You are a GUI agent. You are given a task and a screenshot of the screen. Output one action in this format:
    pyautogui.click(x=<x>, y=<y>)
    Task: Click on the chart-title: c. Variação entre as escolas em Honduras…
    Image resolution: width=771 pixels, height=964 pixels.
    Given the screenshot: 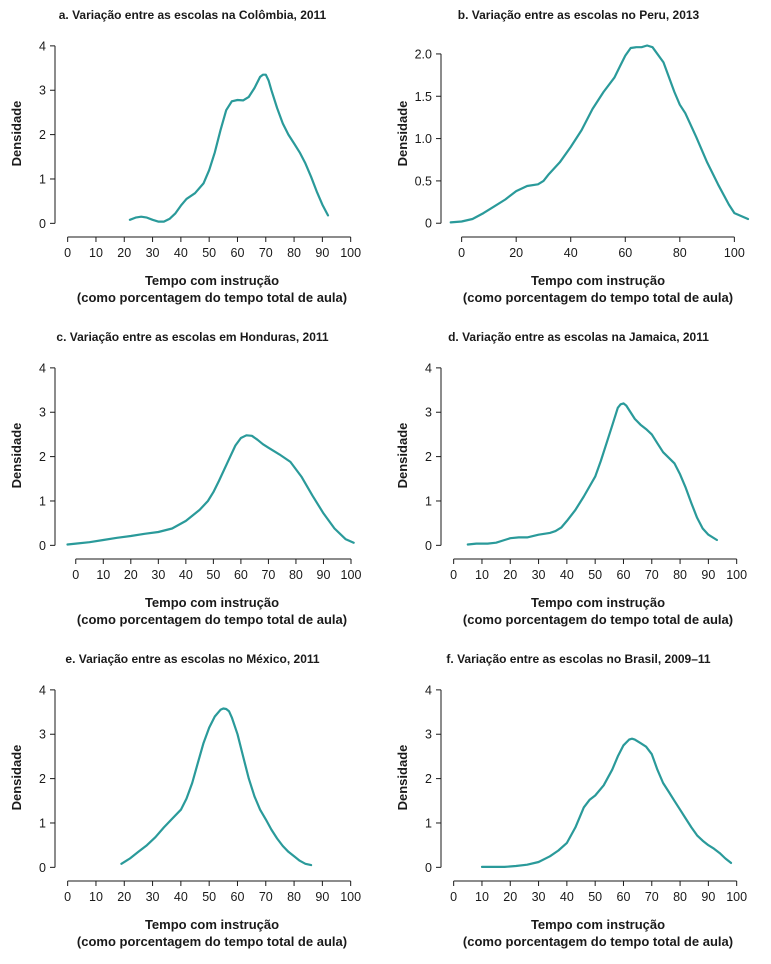 What is the action you would take?
    pyautogui.click(x=192, y=337)
    